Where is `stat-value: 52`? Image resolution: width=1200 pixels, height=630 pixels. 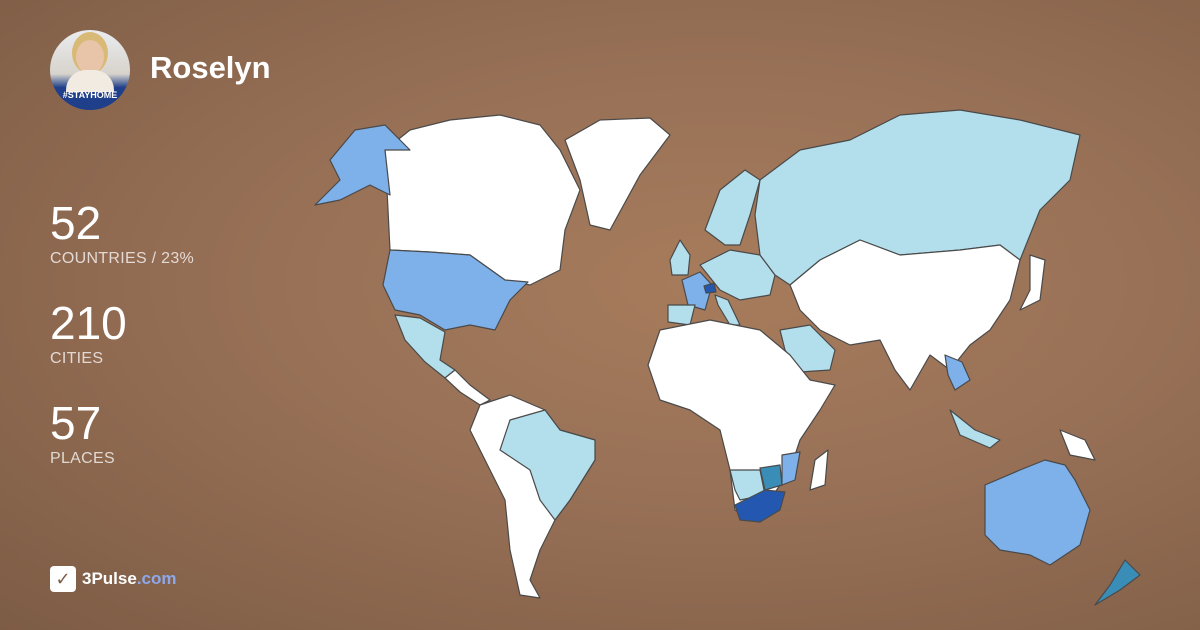 stat-value: 52 is located at coordinates (76, 223).